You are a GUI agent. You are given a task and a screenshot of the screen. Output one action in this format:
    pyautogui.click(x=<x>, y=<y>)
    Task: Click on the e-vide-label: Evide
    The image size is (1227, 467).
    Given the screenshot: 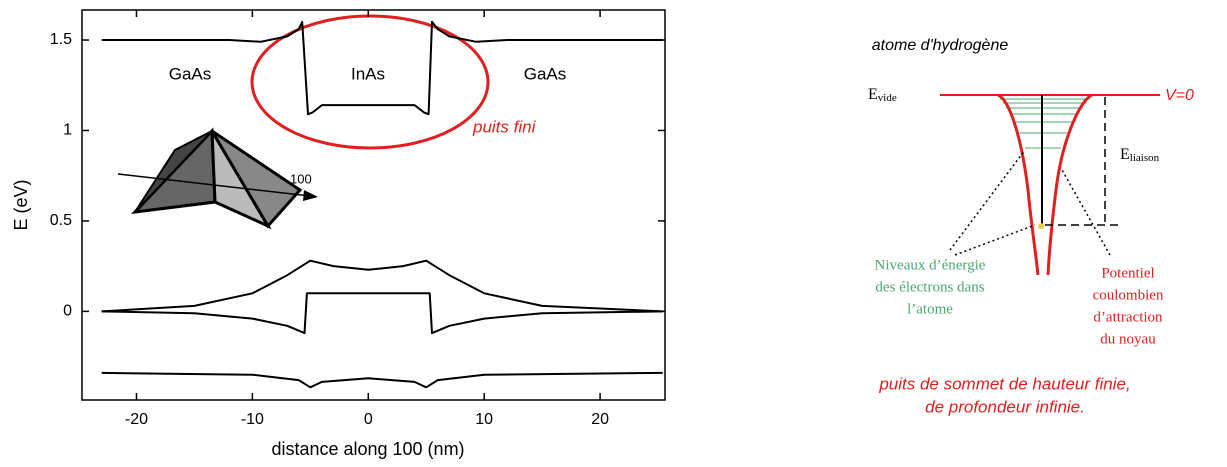 What is the action you would take?
    pyautogui.click(x=882, y=95)
    